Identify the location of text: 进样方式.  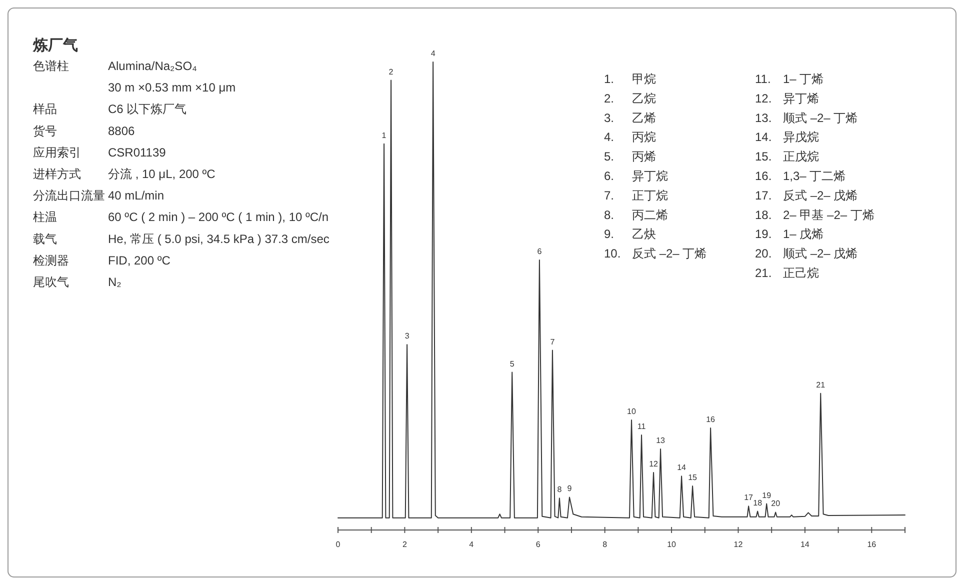
(57, 174).